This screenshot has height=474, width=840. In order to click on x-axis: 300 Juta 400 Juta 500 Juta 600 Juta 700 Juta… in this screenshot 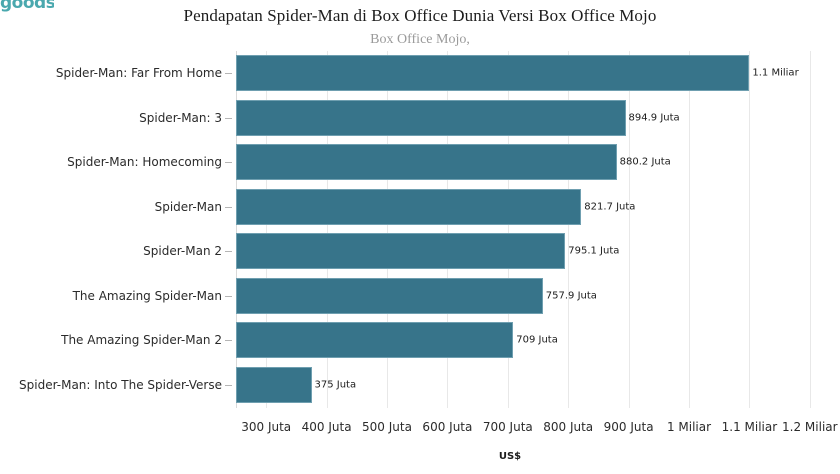, I will do `click(420, 431)`.